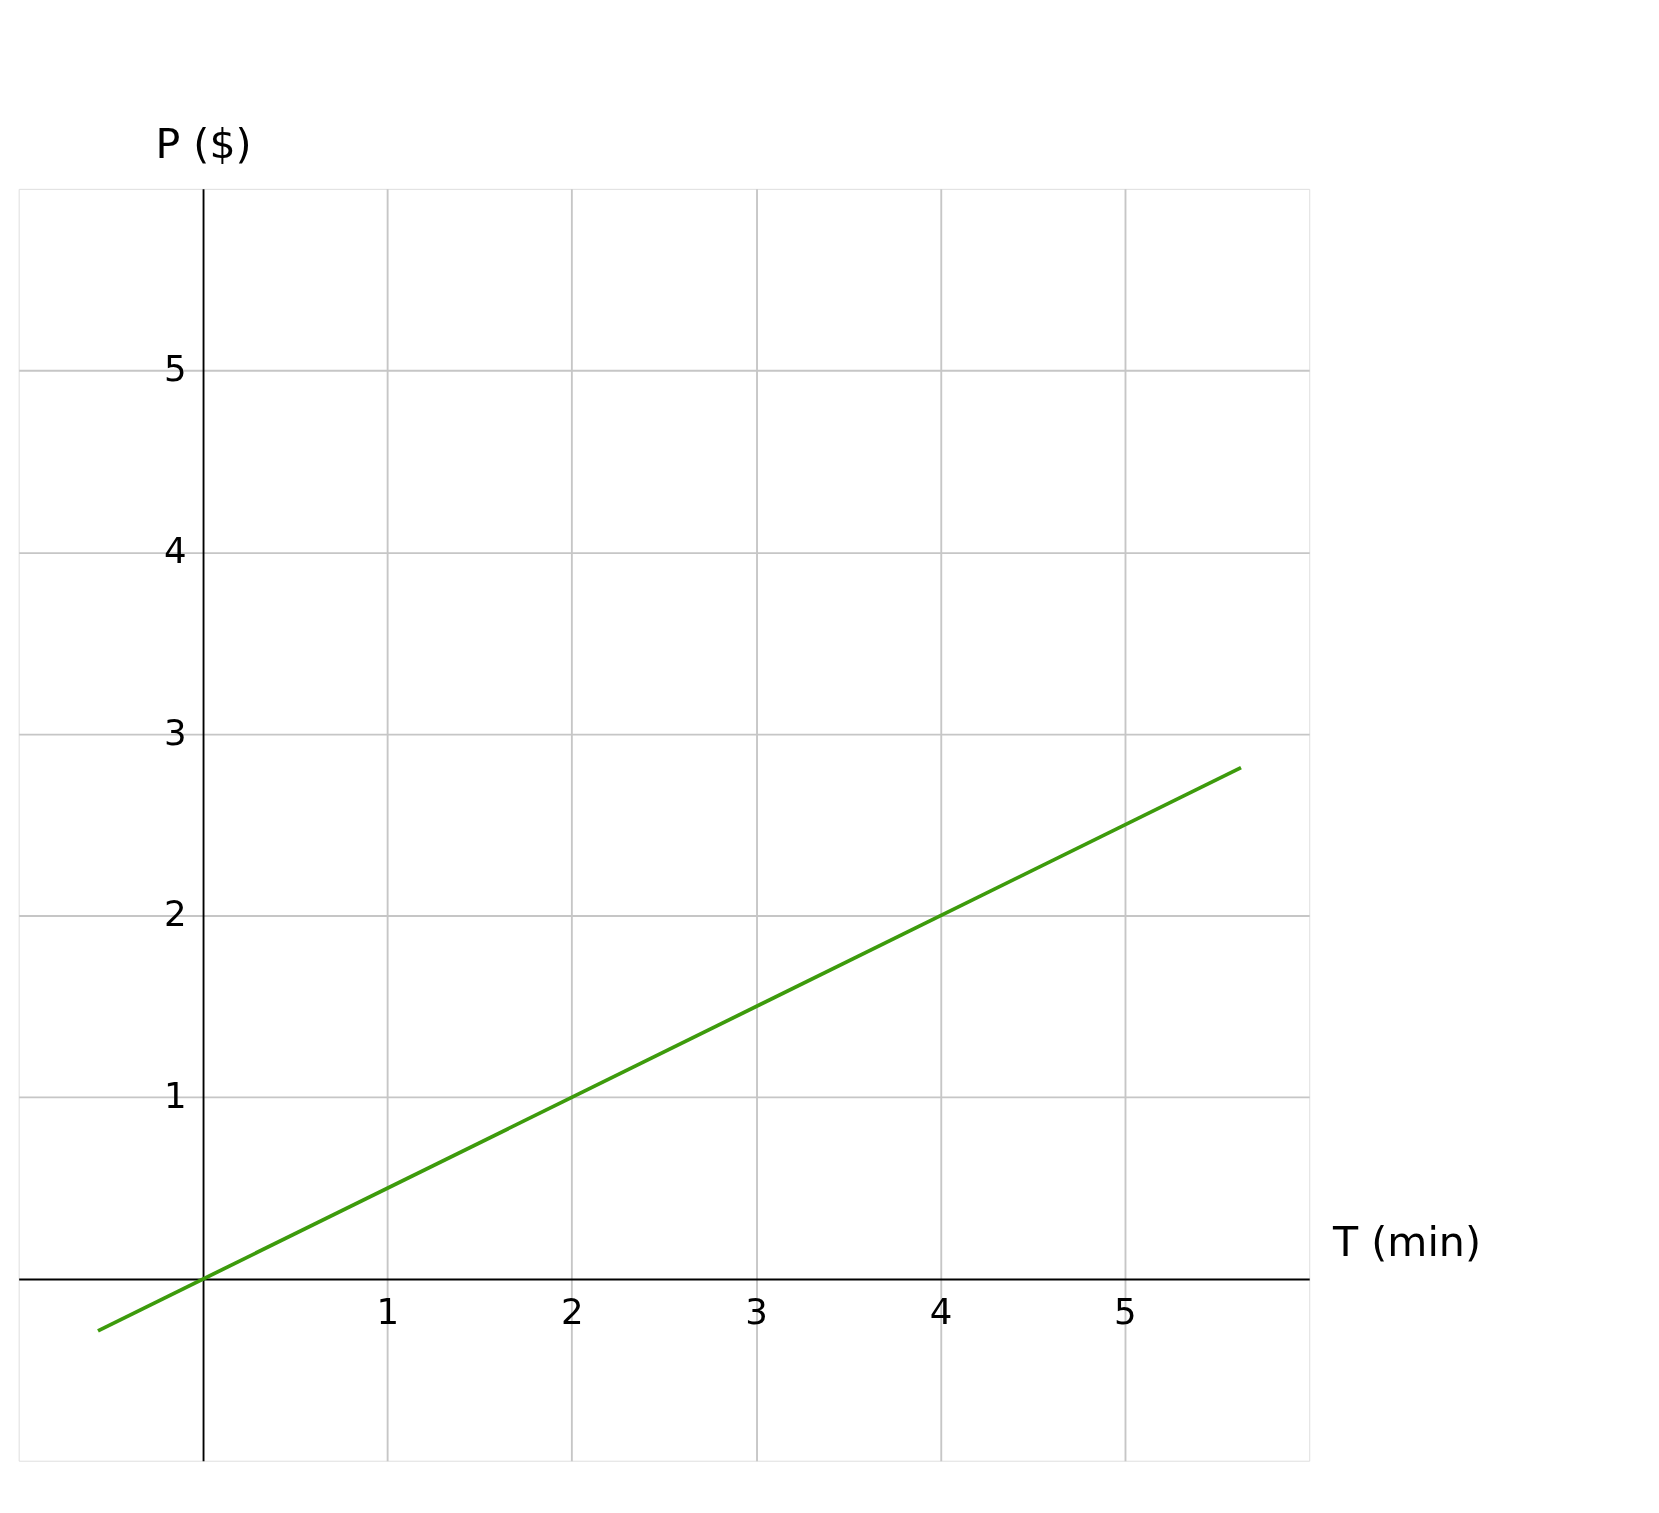 The width and height of the screenshot is (1659, 1513). What do you see at coordinates (1406, 1242) in the screenshot?
I see `x-axis-title: T (min)` at bounding box center [1406, 1242].